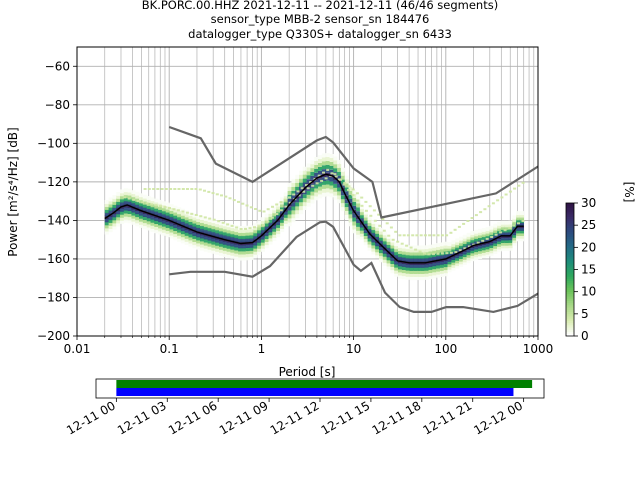 The image size is (640, 480). I want to click on y-tick-label: −140, so click(53, 220).